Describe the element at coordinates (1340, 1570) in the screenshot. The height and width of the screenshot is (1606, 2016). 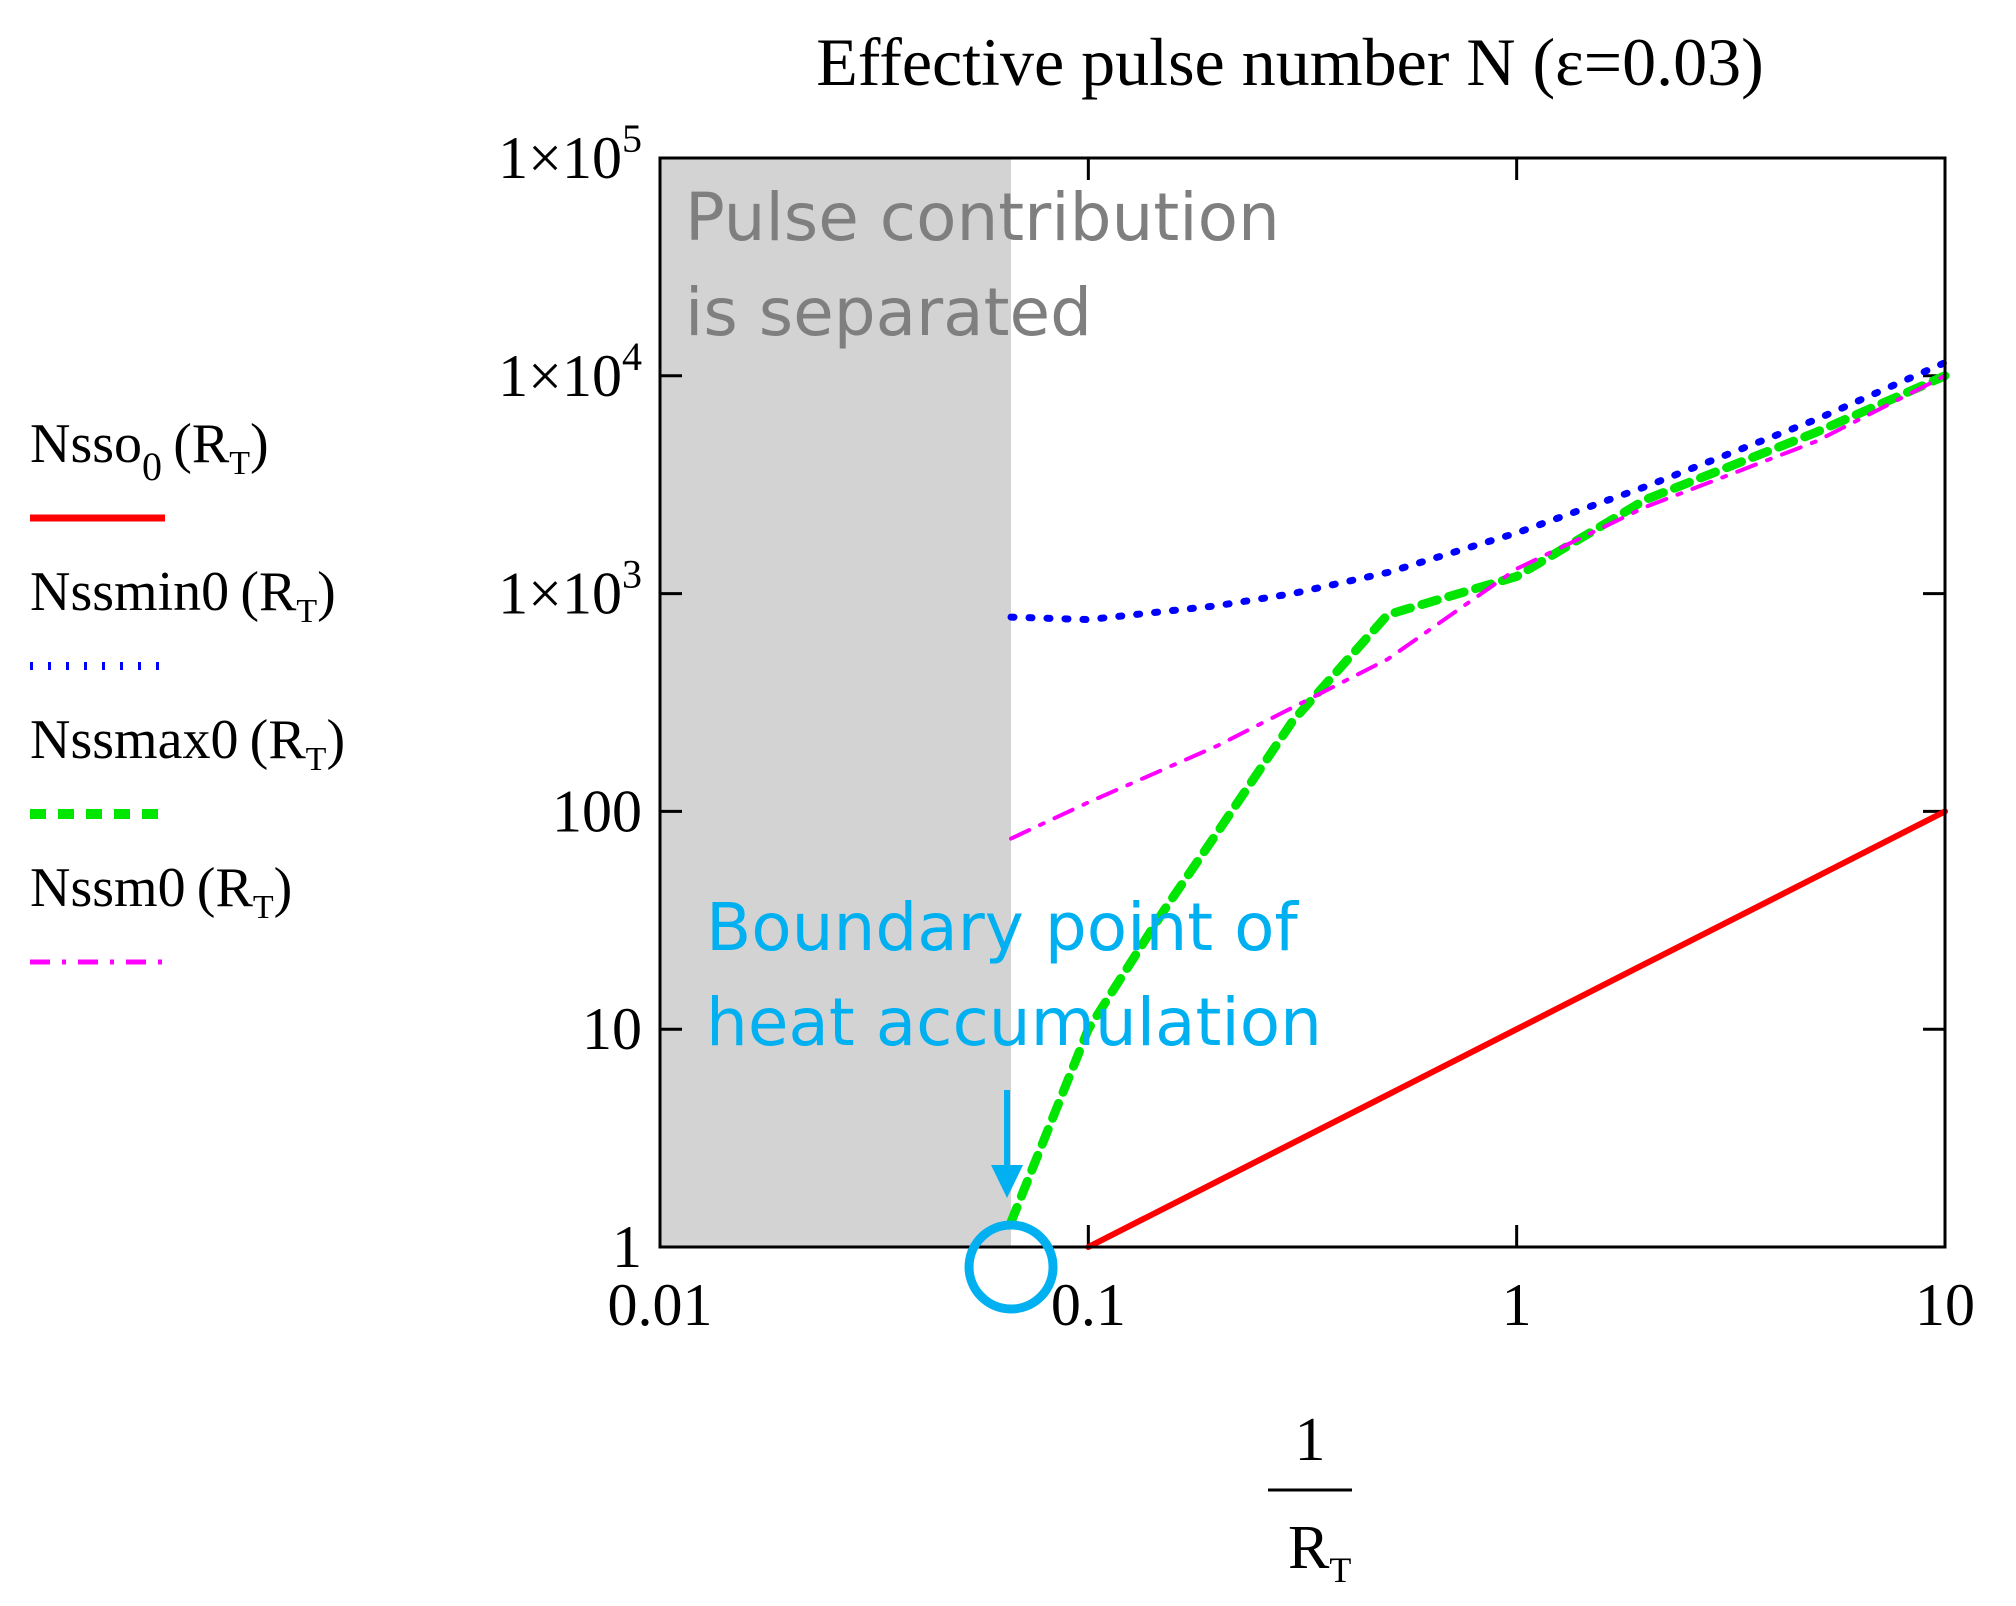
I see `x-axis-label-subscript: T` at that location.